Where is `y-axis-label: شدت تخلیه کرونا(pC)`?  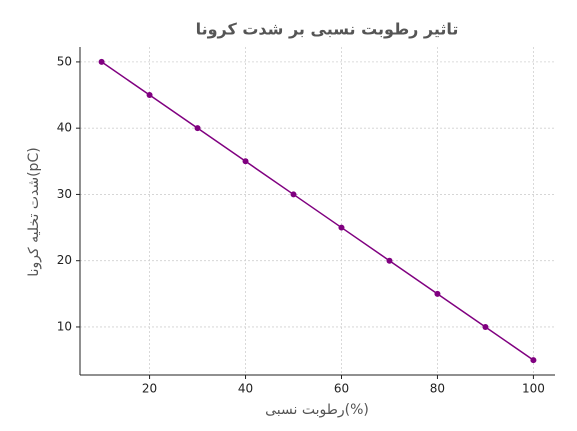
y-axis-label: شدت تخلیه کرونا(pC) is located at coordinates (34, 211).